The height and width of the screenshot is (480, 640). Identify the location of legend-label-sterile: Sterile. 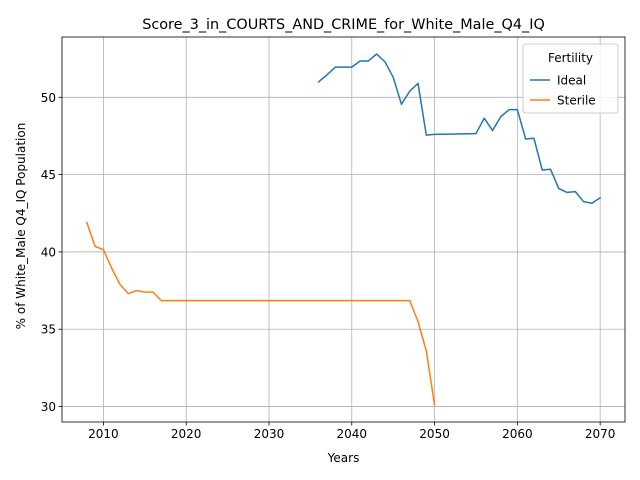
(576, 101).